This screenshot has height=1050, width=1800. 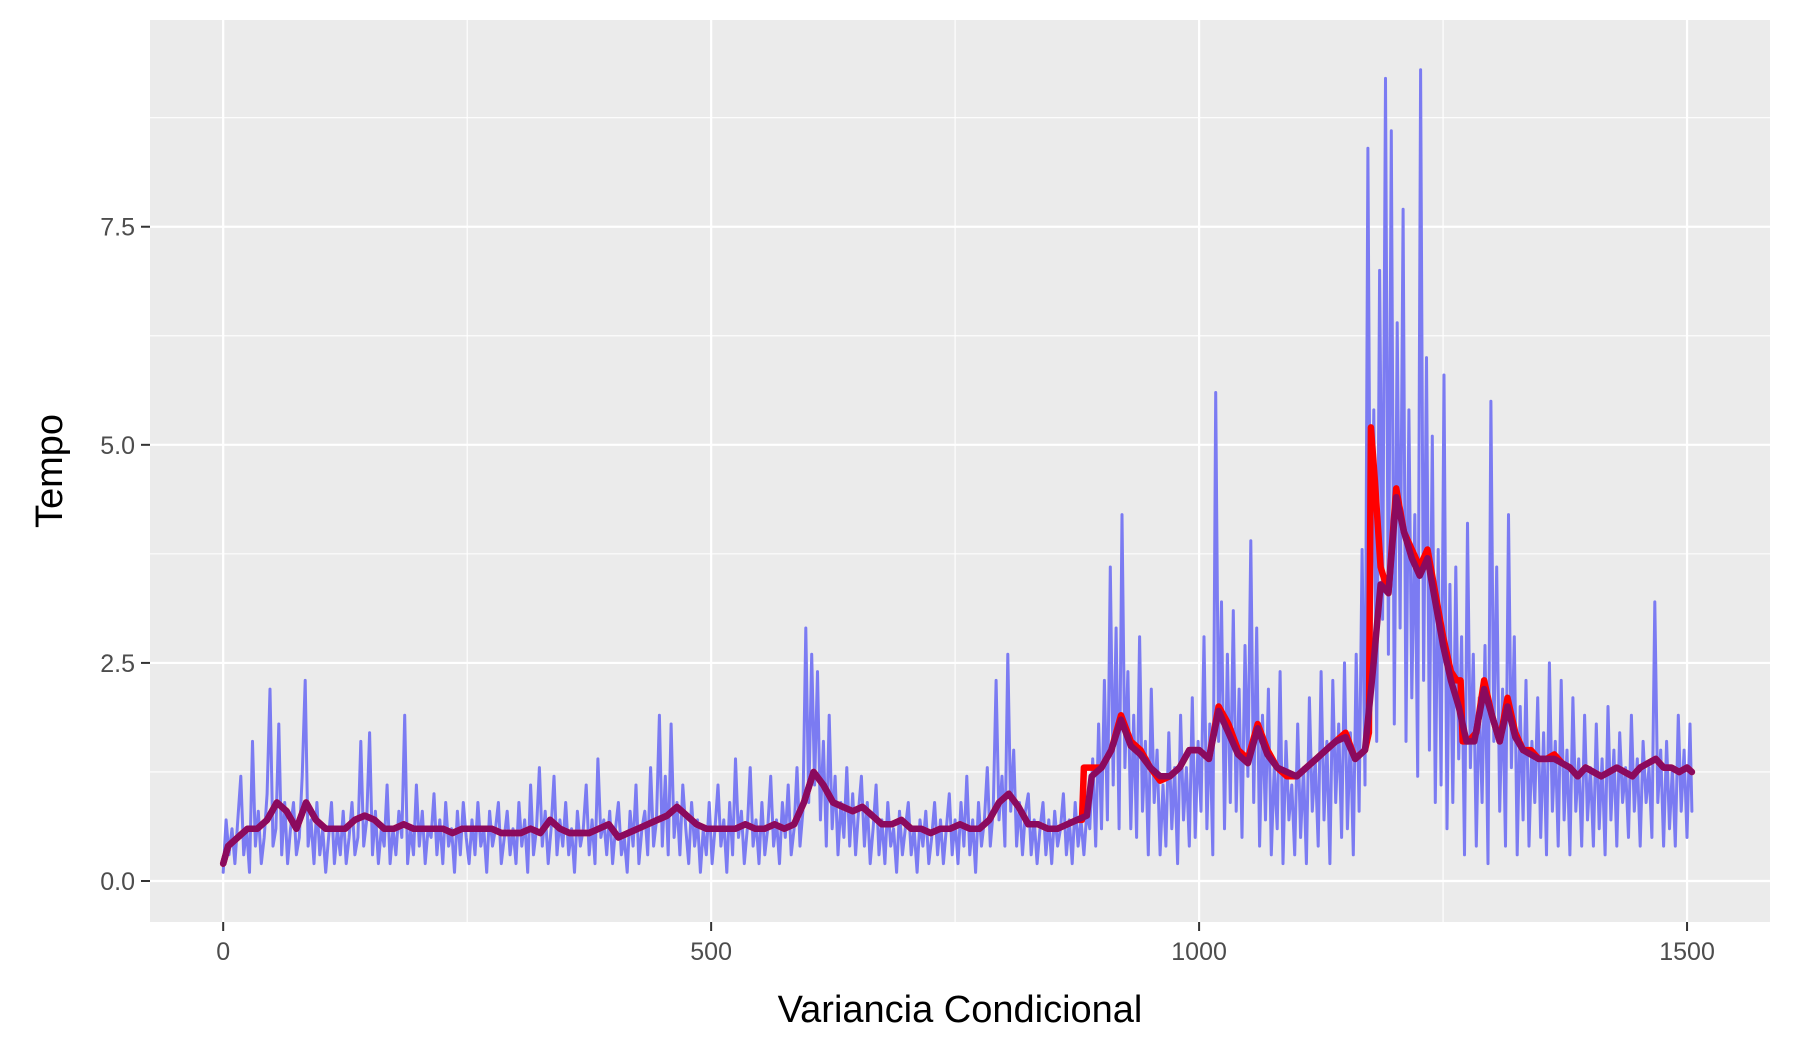 I want to click on x-axis-title: Variancia Condicional, so click(x=960, y=1010).